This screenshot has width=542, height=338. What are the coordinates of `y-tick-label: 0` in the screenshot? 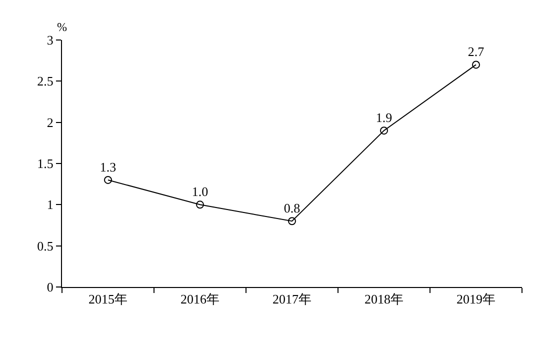 It's located at (50, 287).